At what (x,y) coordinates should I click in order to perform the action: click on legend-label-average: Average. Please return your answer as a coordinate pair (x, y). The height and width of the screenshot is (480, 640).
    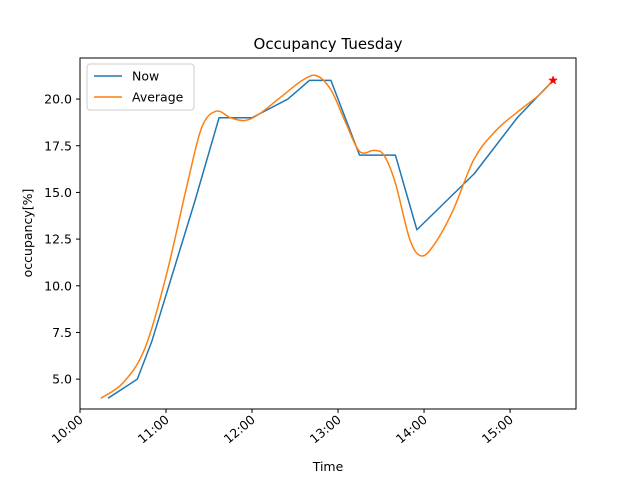
    Looking at the image, I should click on (158, 97).